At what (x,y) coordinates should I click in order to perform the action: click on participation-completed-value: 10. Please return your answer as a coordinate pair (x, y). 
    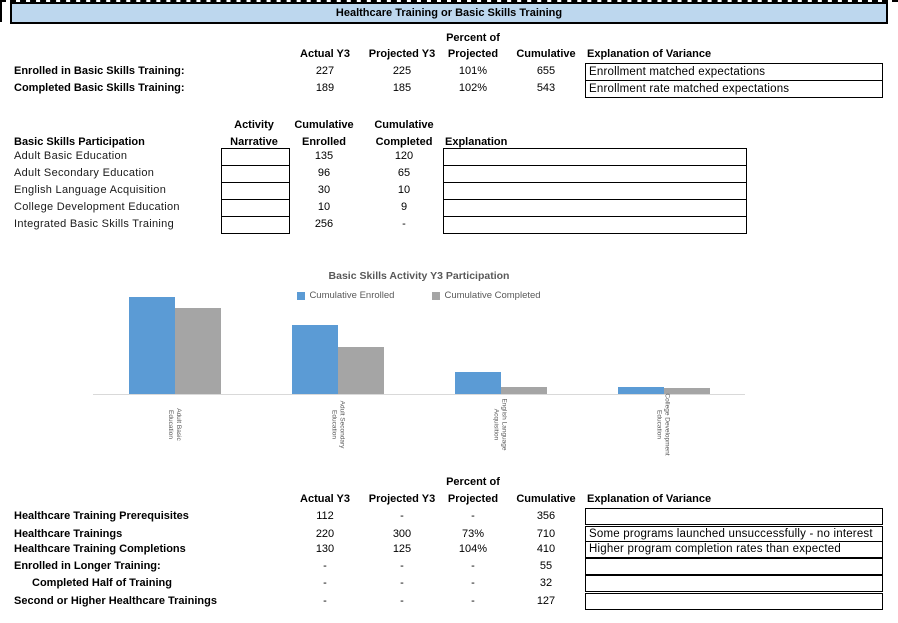
    Looking at the image, I should click on (404, 190).